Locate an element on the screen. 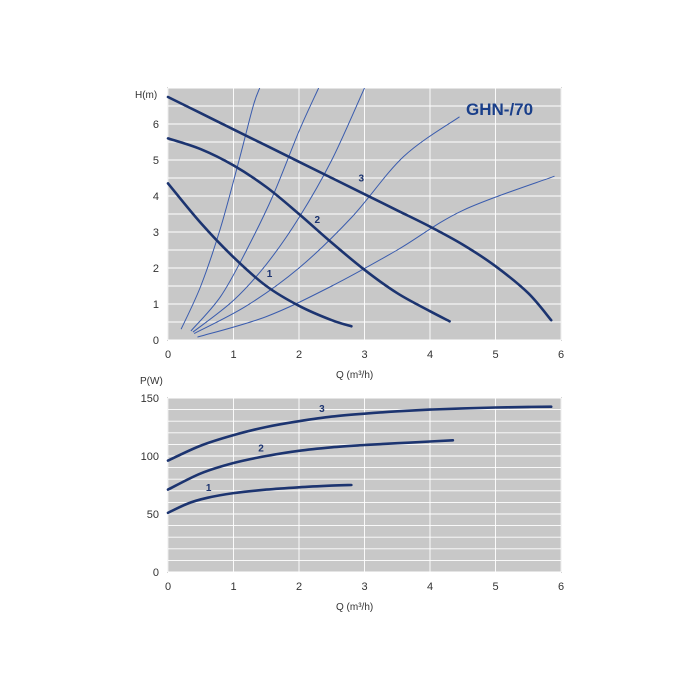  power-y-axis-title: P(W) is located at coordinates (151, 381).